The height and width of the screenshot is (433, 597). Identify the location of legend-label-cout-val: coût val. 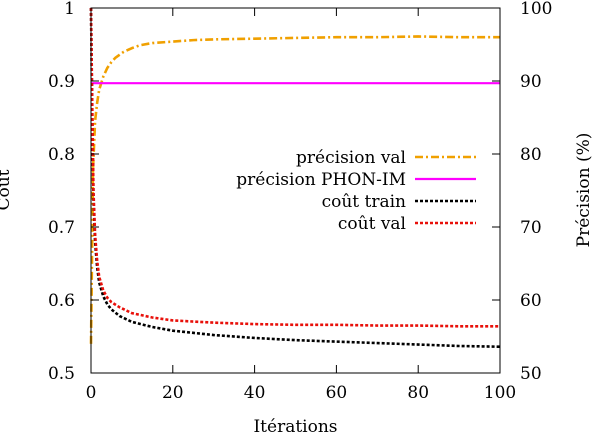
(372, 224).